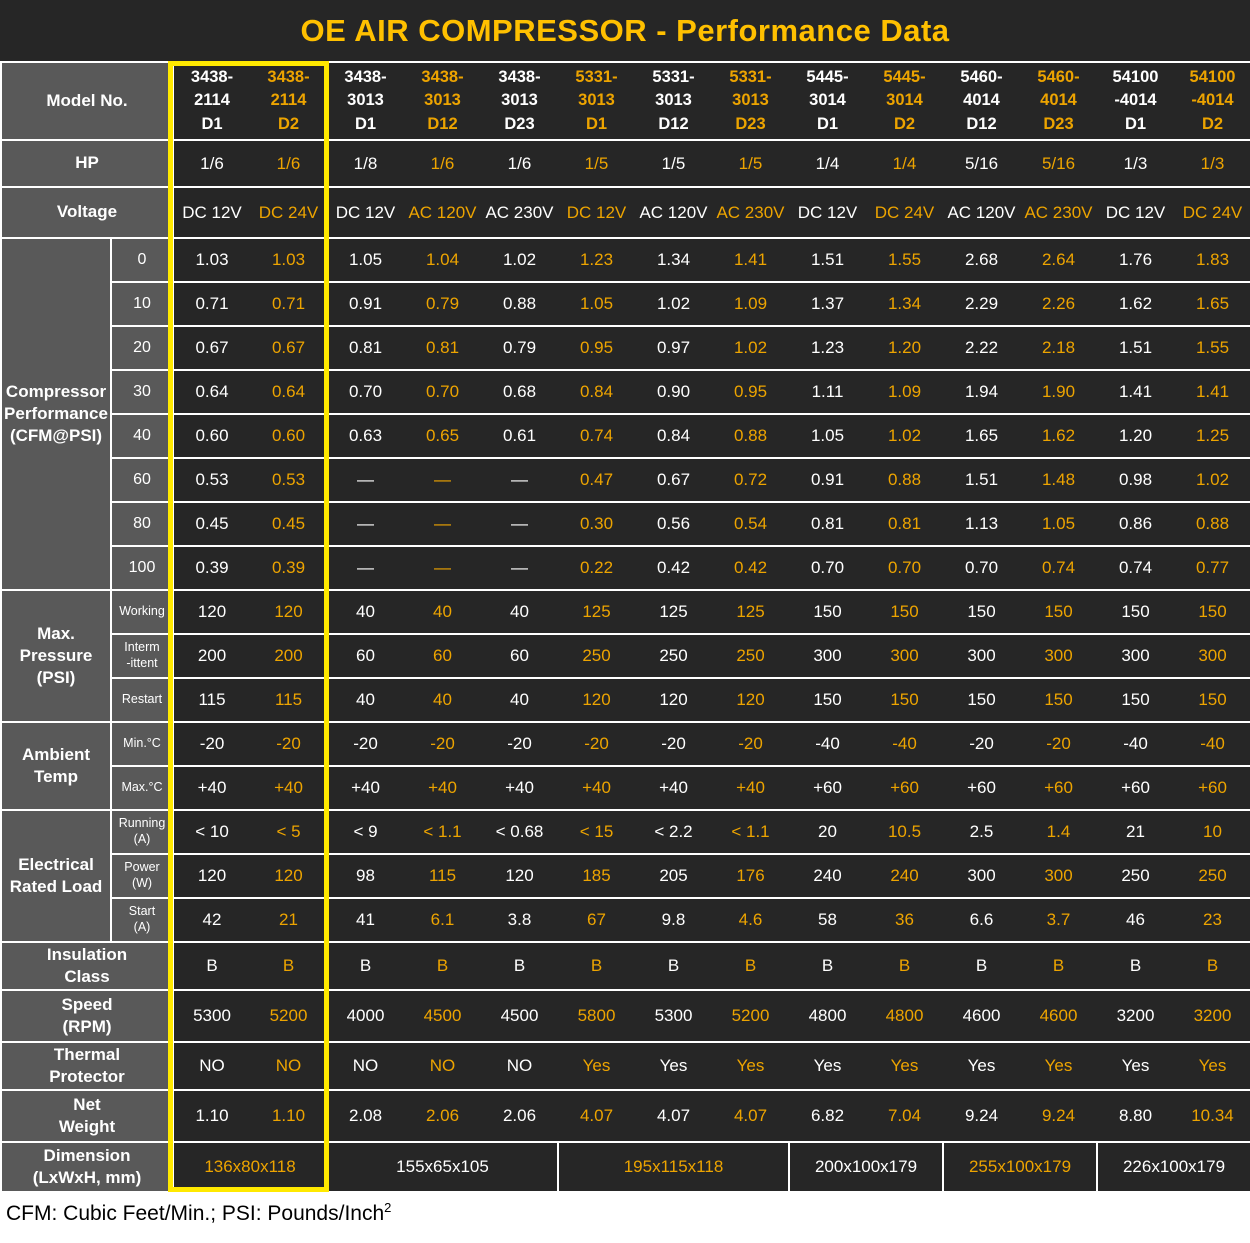 Image resolution: width=1250 pixels, height=1243 pixels. Describe the element at coordinates (1212, 480) in the screenshot. I see `data-cell: 1.02` at that location.